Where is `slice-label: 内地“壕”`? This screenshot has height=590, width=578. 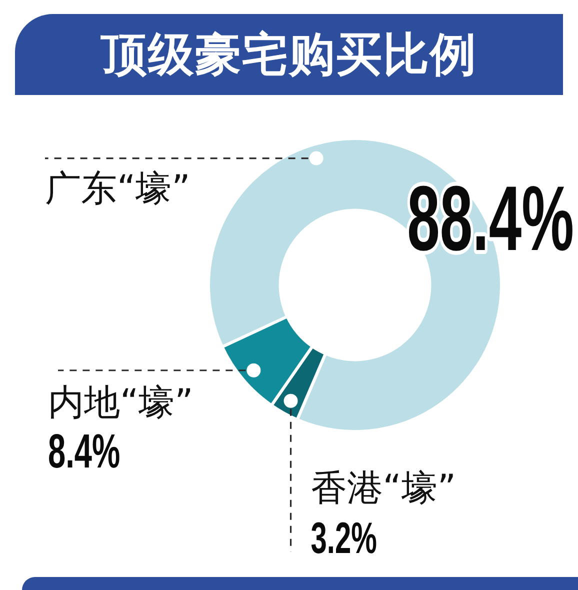 slice-label: 内地“壕” is located at coordinates (121, 403).